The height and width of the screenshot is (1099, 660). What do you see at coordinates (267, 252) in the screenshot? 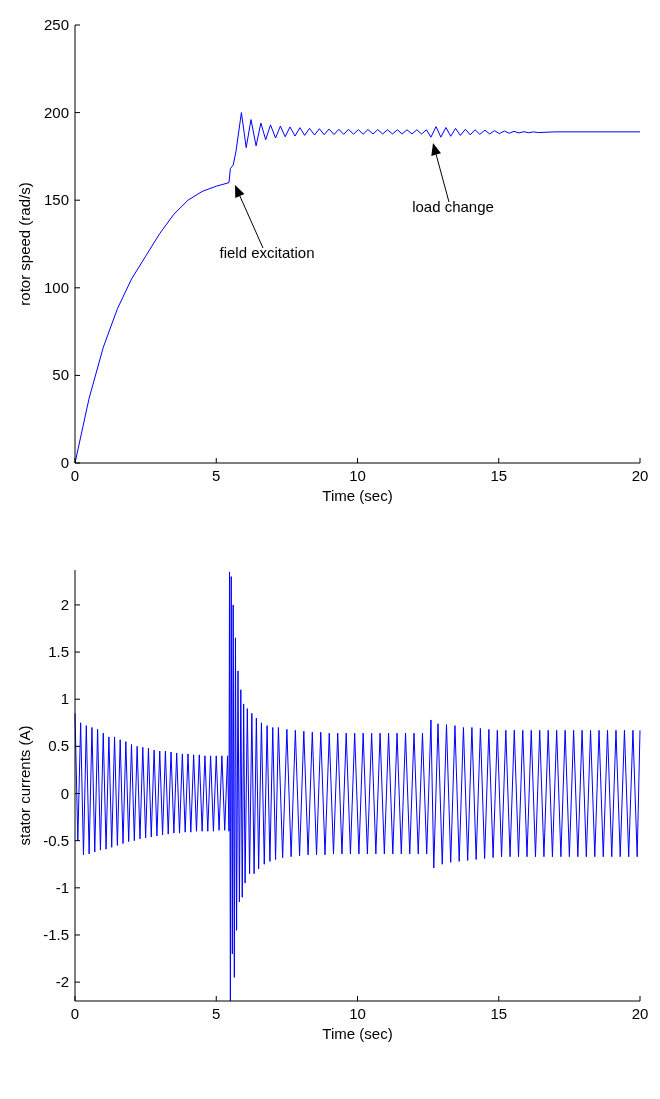
I see `annotation: field excitation` at bounding box center [267, 252].